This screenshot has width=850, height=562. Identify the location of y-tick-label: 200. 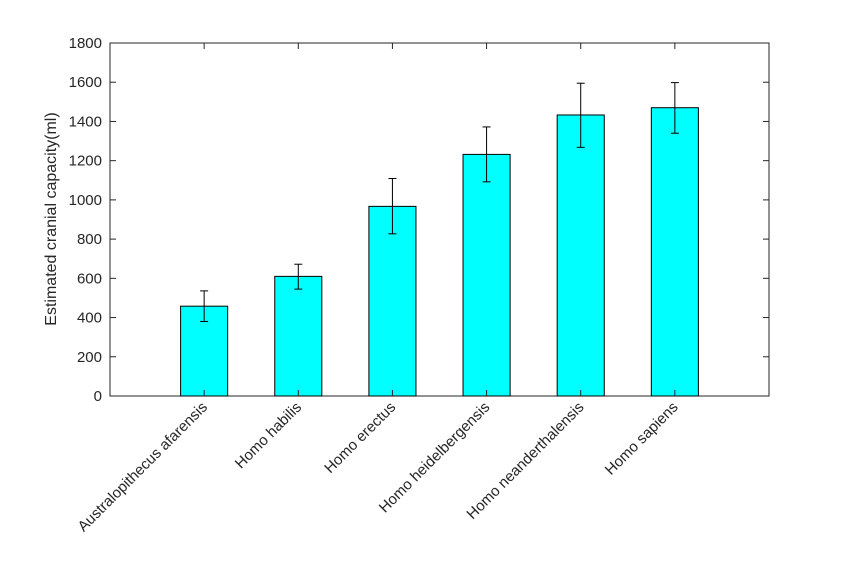
(89, 357).